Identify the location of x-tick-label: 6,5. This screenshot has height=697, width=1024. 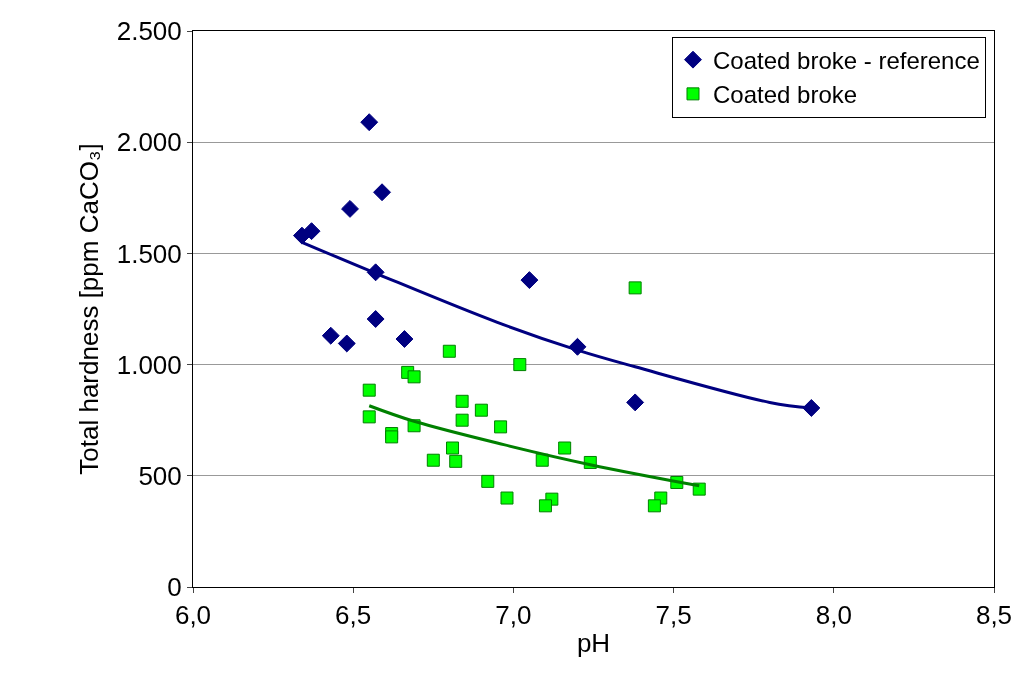
(353, 615).